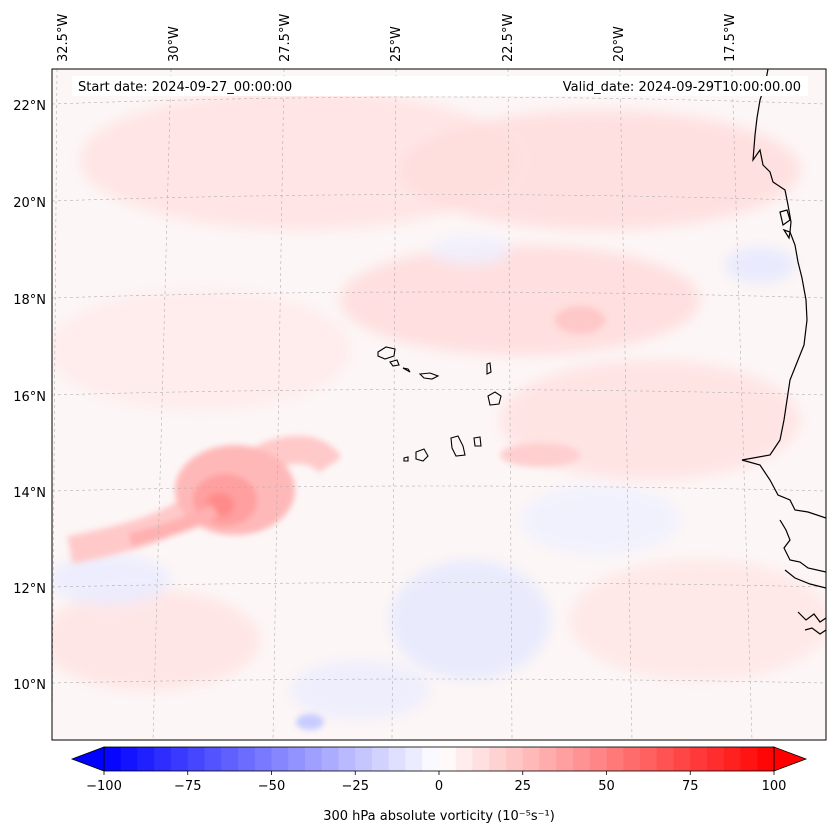 The width and height of the screenshot is (837, 839). Describe the element at coordinates (522, 786) in the screenshot. I see `colorbar-tick-label: 25` at that location.